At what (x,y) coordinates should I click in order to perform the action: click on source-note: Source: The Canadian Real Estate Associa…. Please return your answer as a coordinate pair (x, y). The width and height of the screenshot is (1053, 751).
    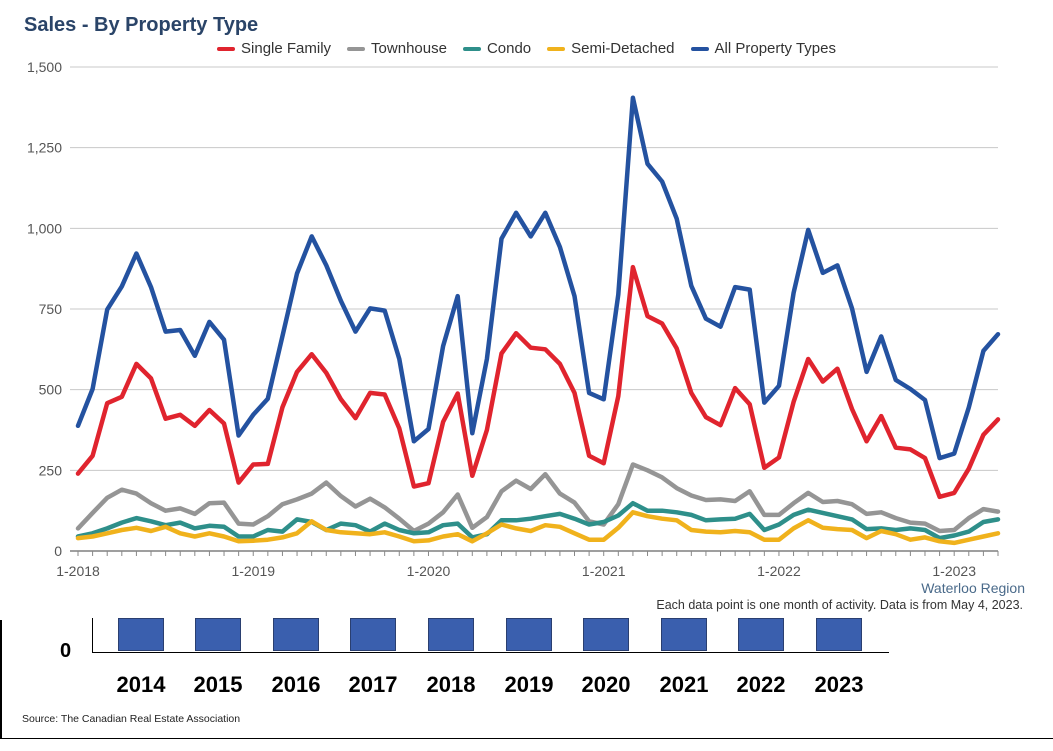
    Looking at the image, I should click on (131, 719).